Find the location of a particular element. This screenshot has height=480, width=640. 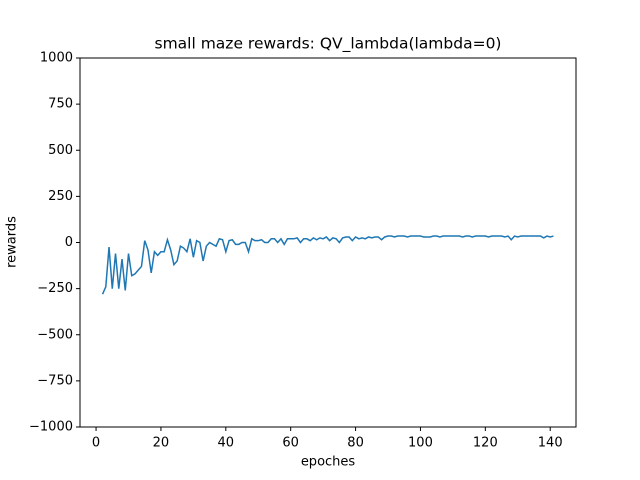

y-tick-label: 1000 is located at coordinates (56, 58).